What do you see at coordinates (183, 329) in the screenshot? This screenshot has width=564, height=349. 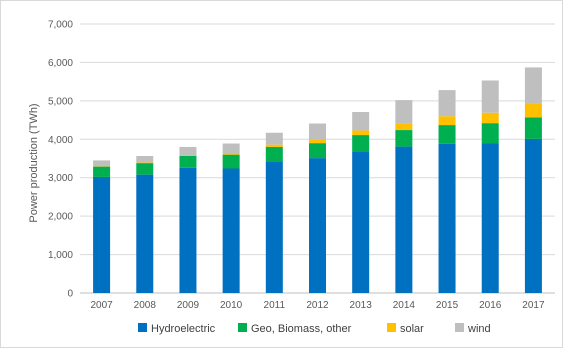 I see `legend-label: Hydroelectric` at bounding box center [183, 329].